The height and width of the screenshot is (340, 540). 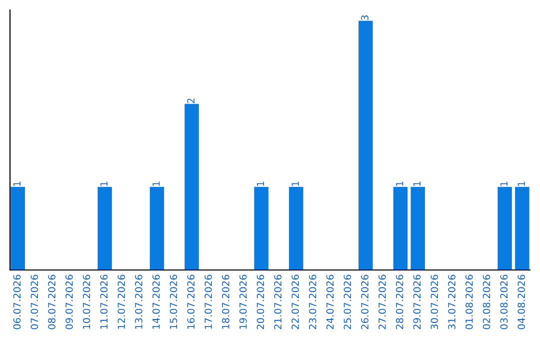 I want to click on x-tick-label: 11.07.2026, so click(x=104, y=301).